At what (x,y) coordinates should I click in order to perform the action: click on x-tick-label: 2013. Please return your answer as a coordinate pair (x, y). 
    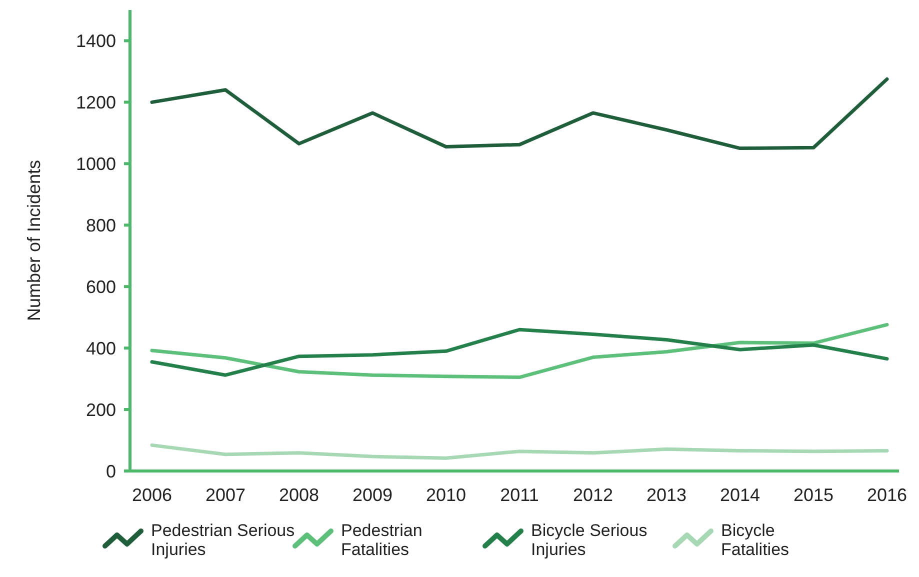
    Looking at the image, I should click on (666, 495).